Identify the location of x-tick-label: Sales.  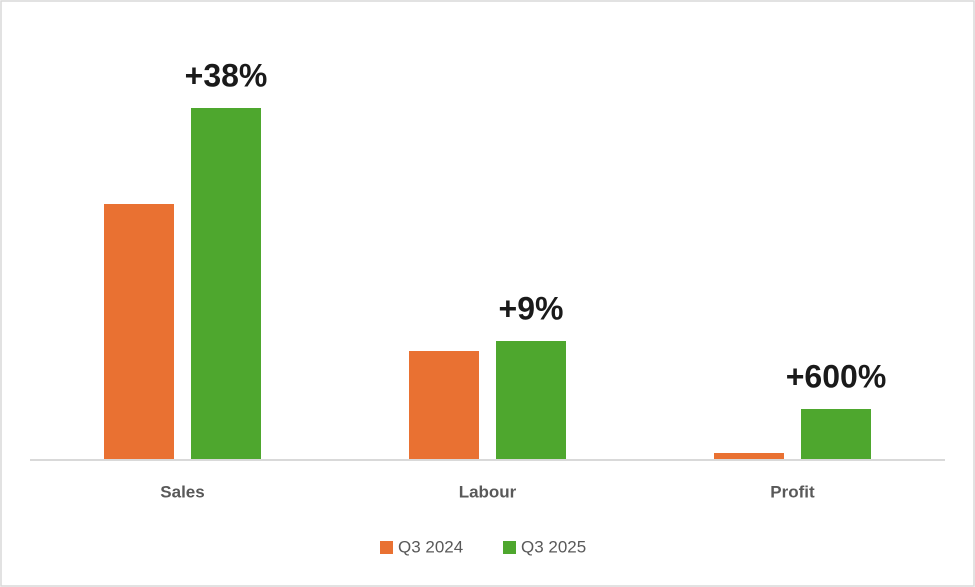
(182, 491).